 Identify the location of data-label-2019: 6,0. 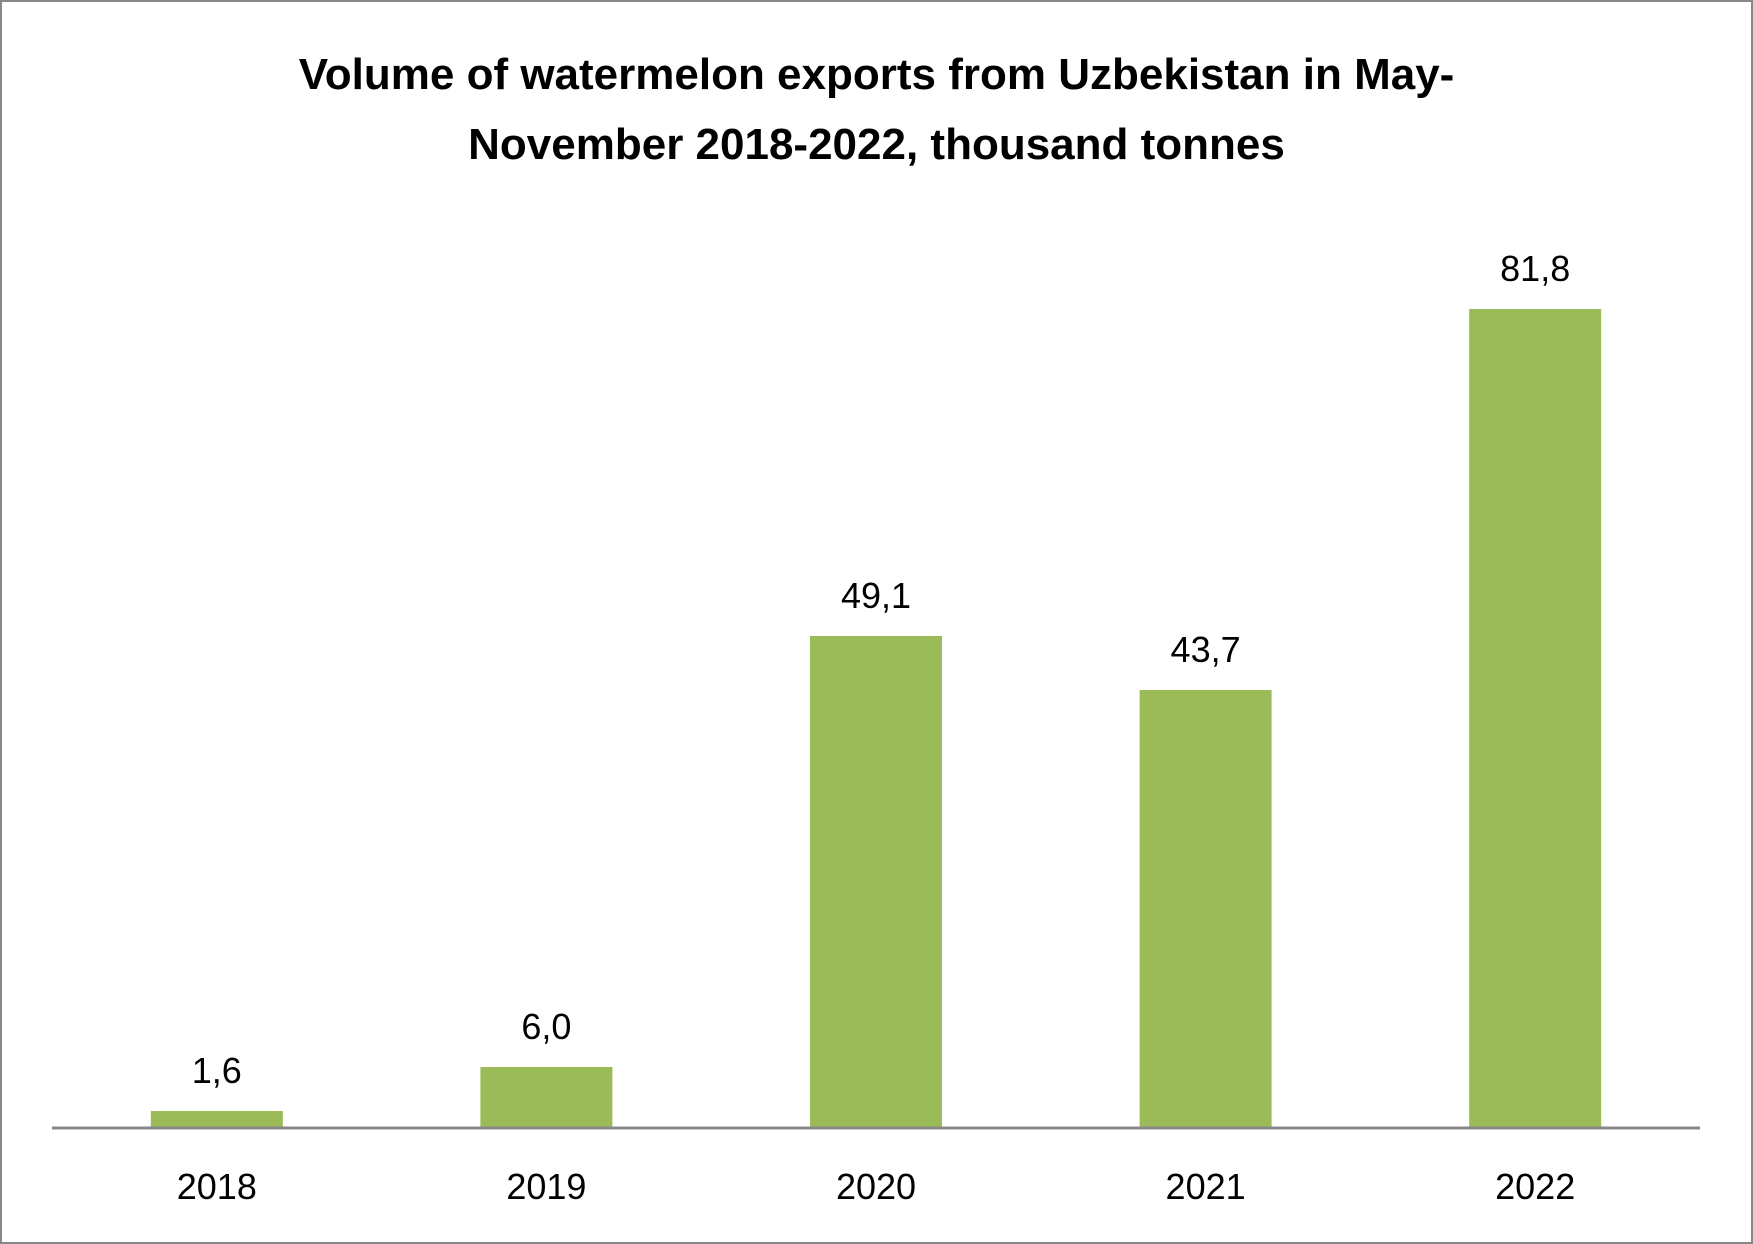
(546, 1026).